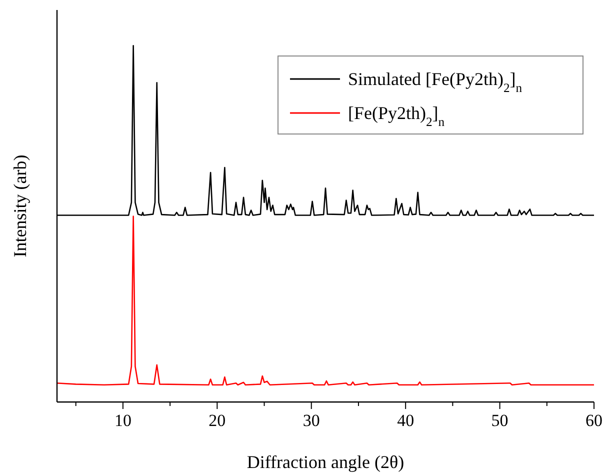  Describe the element at coordinates (217, 420) in the screenshot. I see `x-tick-label: 20` at that location.